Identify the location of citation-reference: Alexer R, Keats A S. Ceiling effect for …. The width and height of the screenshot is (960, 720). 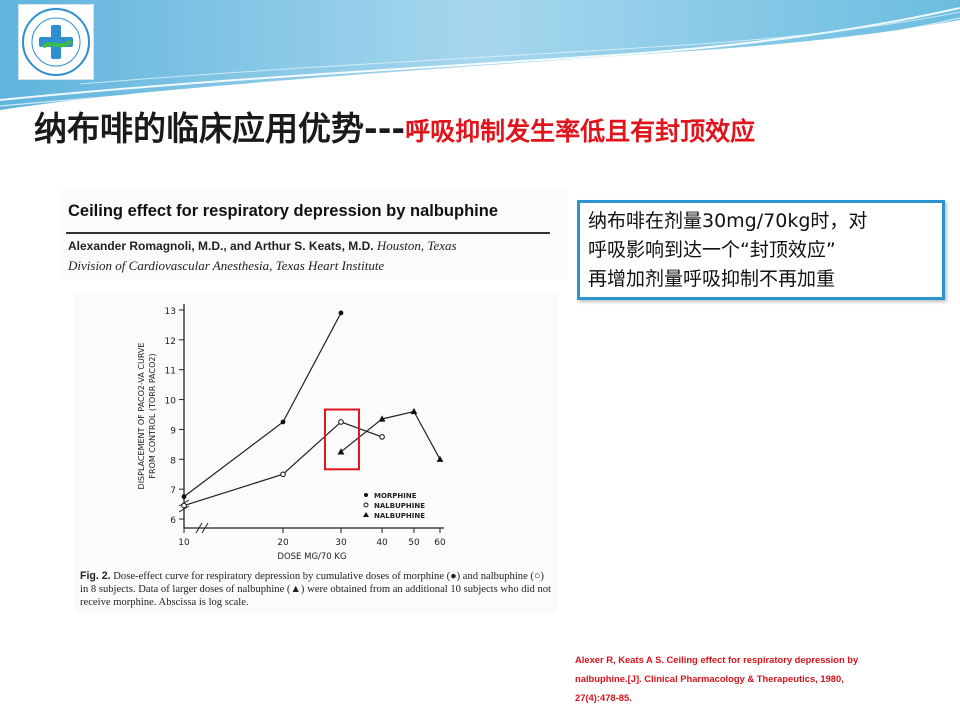
(755, 678).